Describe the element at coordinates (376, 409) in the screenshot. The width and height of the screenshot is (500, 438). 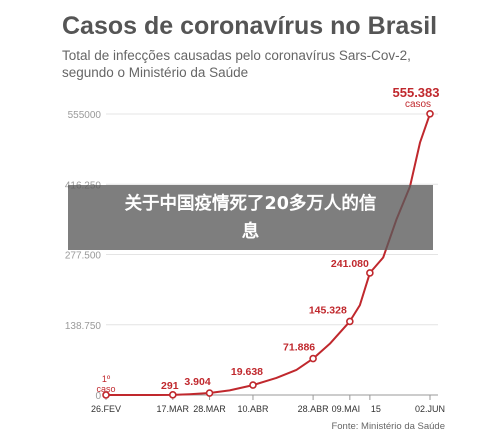
I see `x-tick-label: 15` at that location.